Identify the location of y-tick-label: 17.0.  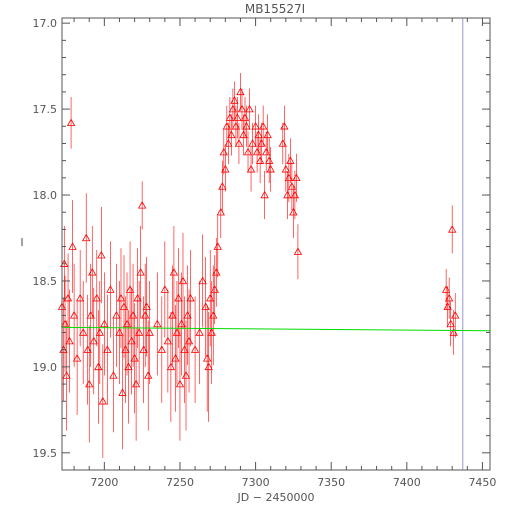
(45, 23).